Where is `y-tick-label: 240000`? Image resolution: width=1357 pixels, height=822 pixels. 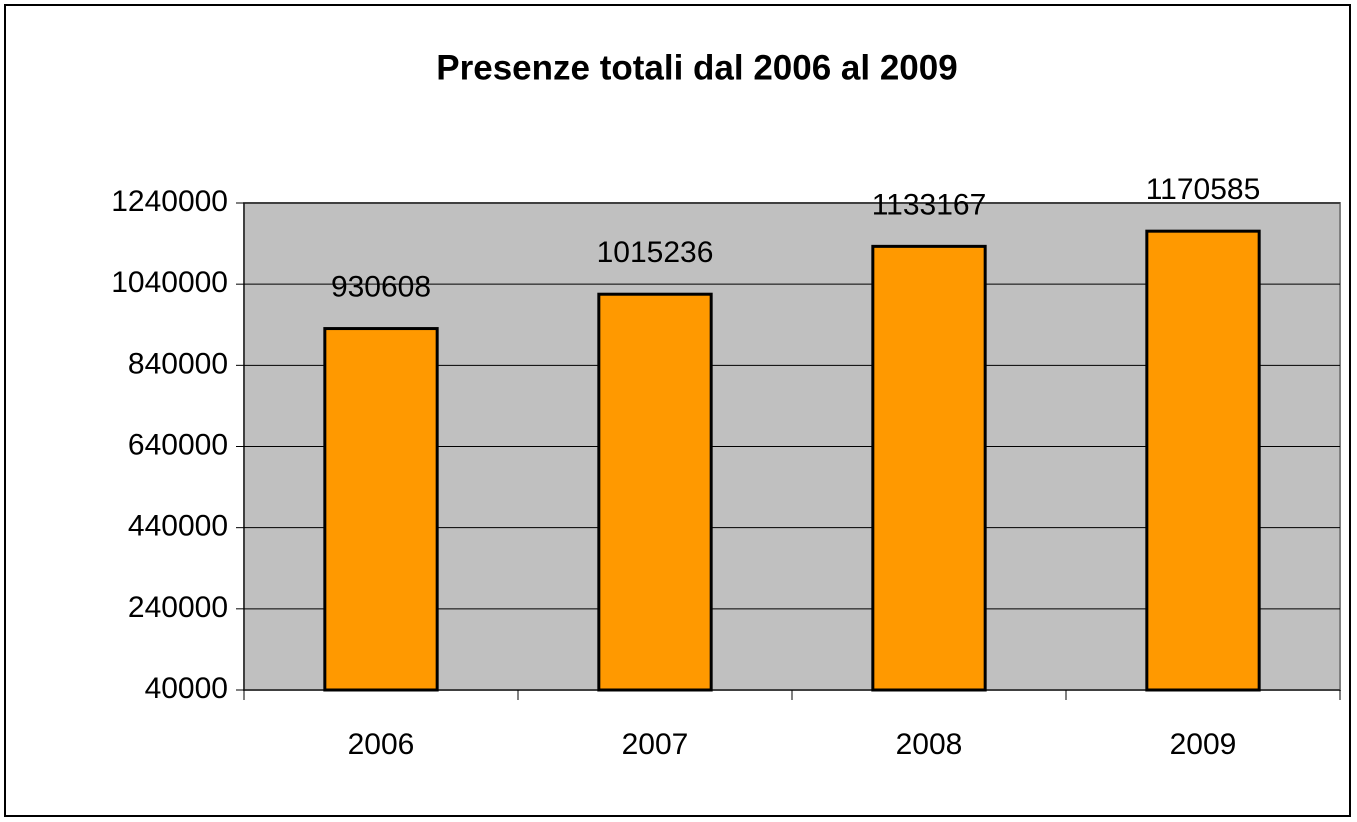 y-tick-label: 240000 is located at coordinates (178, 607).